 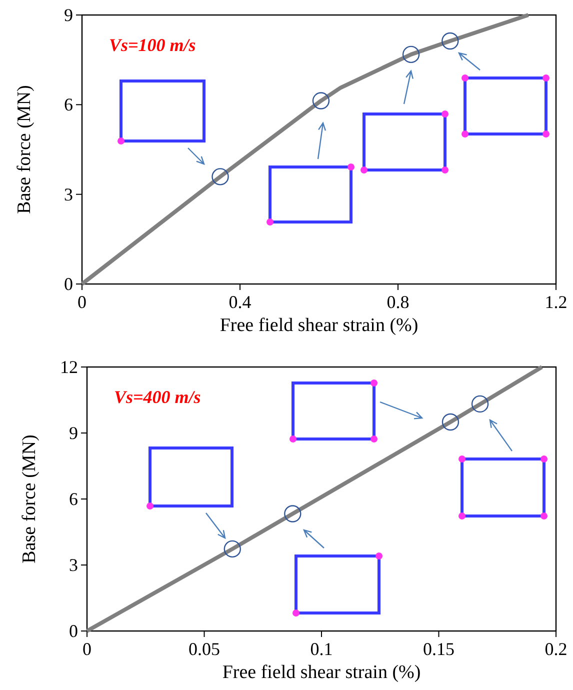 I want to click on annotation: Vs=400 m/s, so click(x=157, y=397).